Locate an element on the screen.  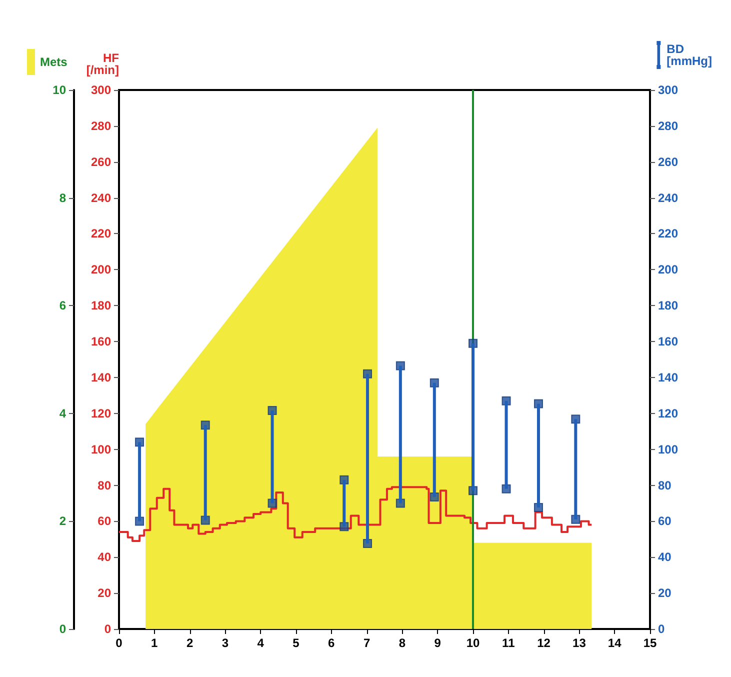
y2-tick-label: 280 is located at coordinates (668, 125).